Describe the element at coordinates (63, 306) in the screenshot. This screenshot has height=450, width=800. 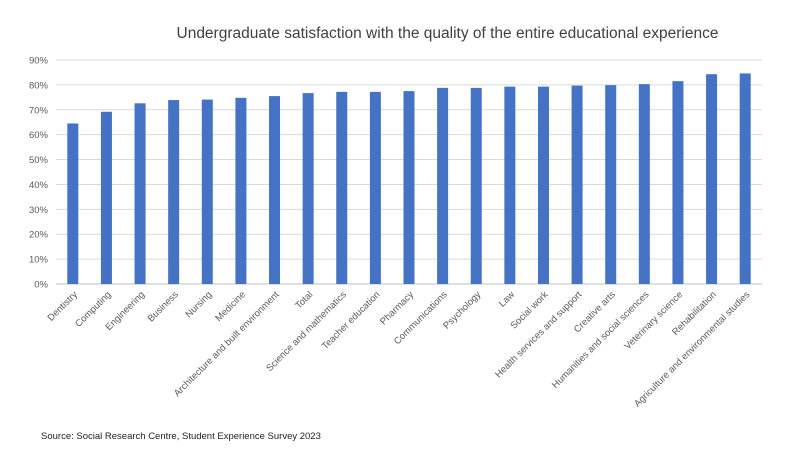
I see `x-tick-label: Dentistry` at that location.